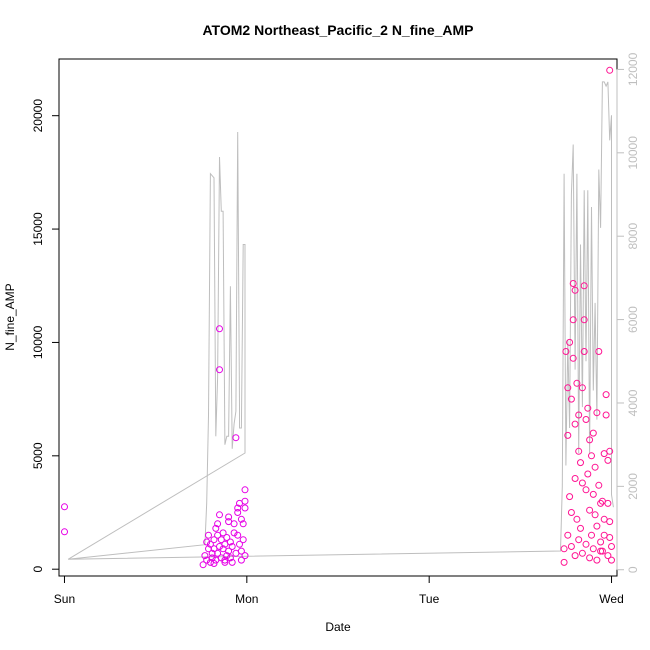 The width and height of the screenshot is (650, 650). I want to click on y-tick-label-0: 0, so click(38, 569).